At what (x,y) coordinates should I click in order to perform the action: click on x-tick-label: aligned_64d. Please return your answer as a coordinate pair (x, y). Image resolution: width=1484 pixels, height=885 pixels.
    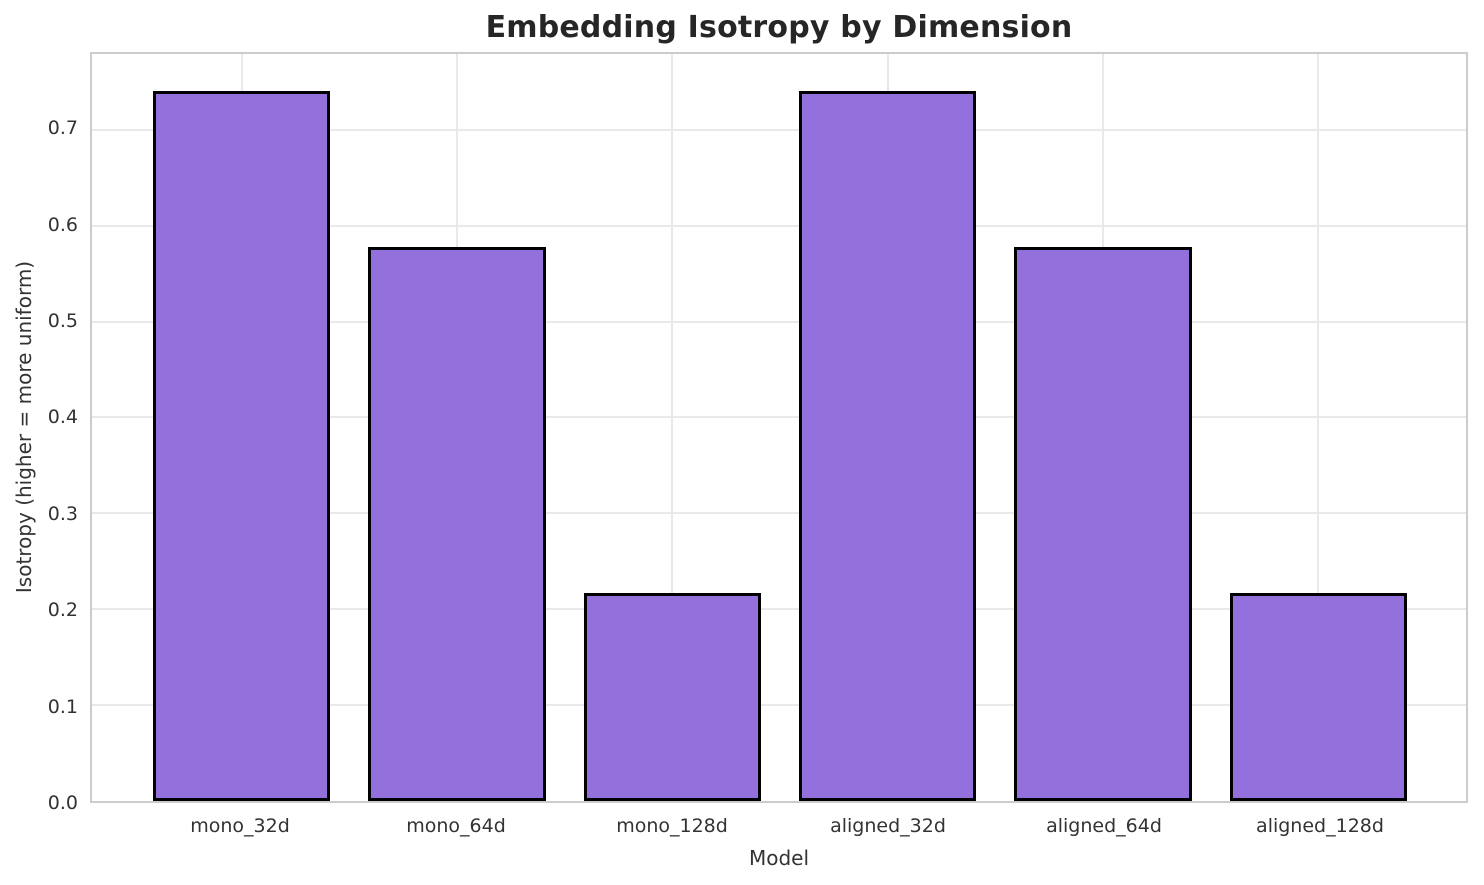
    Looking at the image, I should click on (1104, 826).